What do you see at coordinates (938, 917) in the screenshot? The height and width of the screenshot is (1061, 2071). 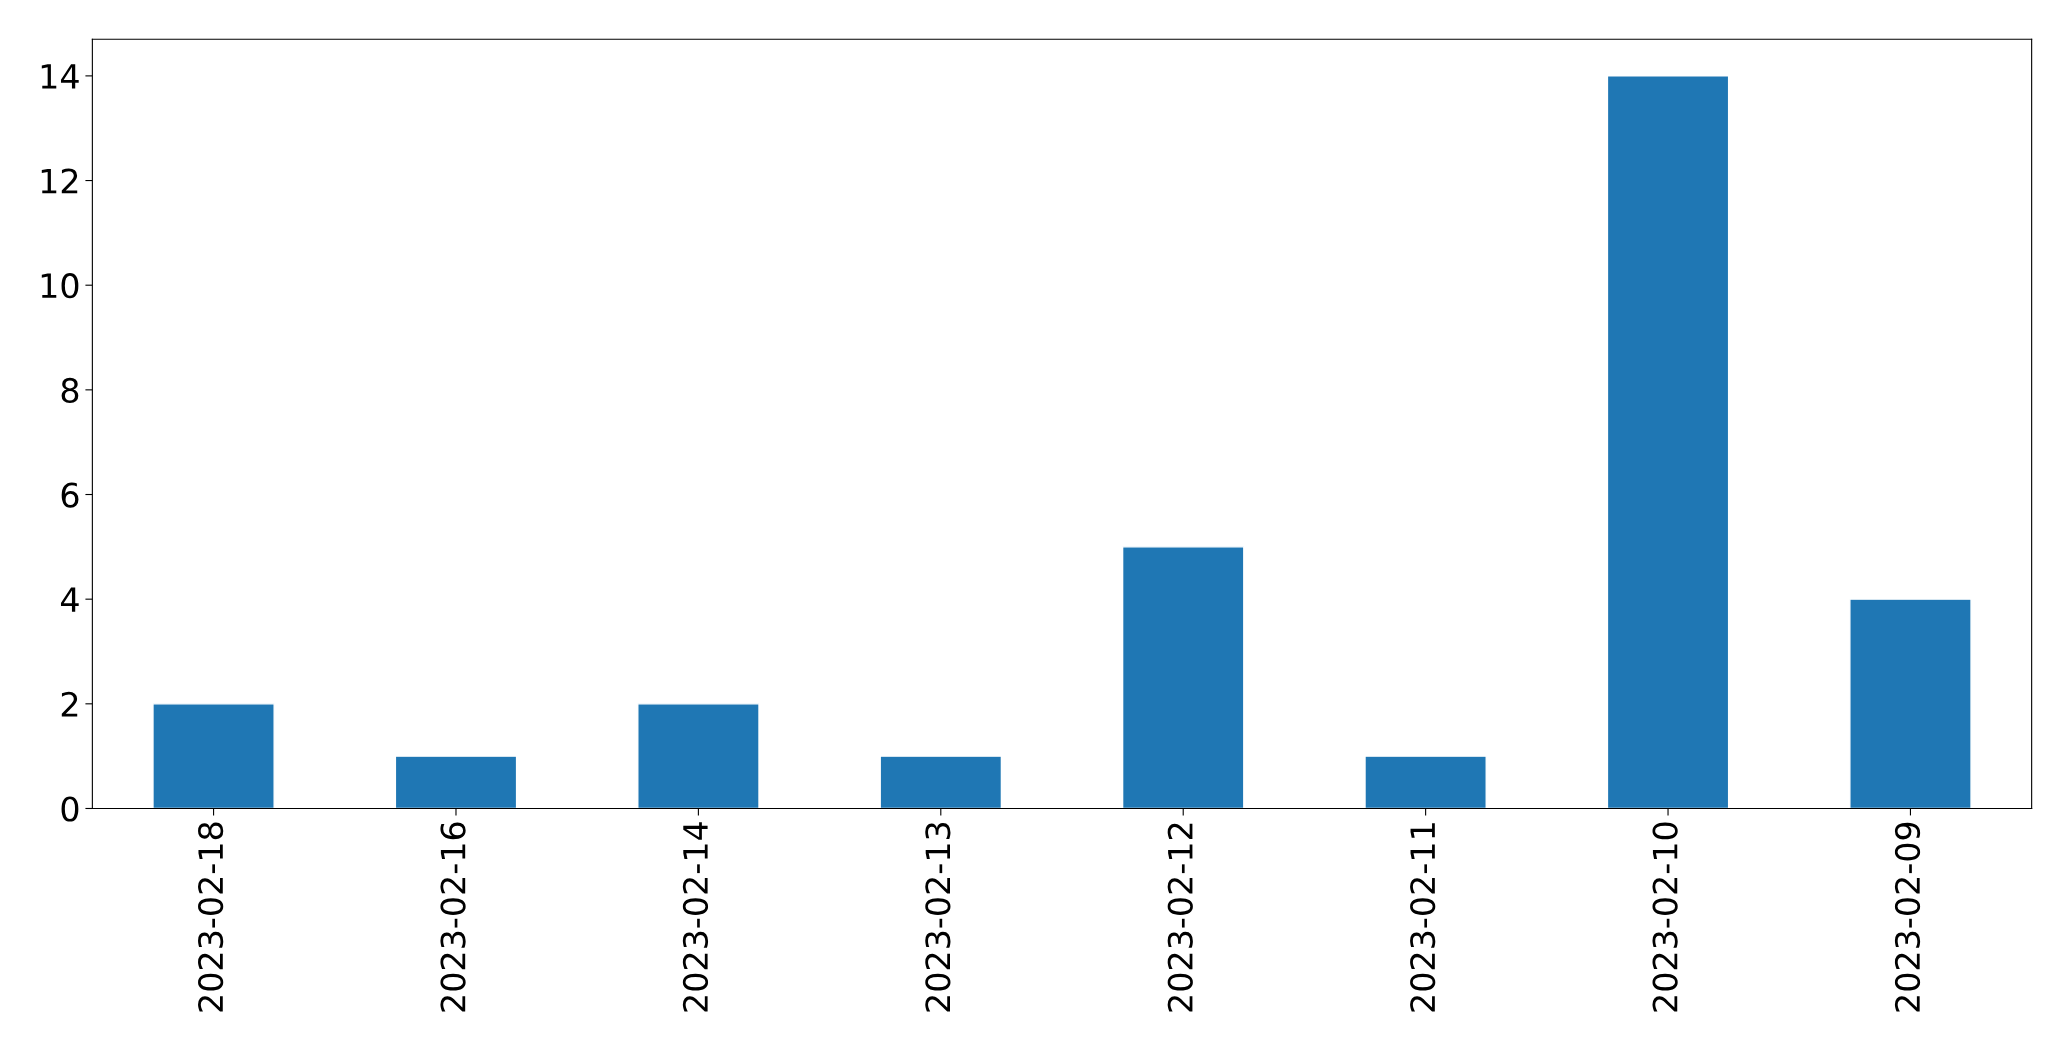 I see `x-tick-label: 2023-02-13` at bounding box center [938, 917].